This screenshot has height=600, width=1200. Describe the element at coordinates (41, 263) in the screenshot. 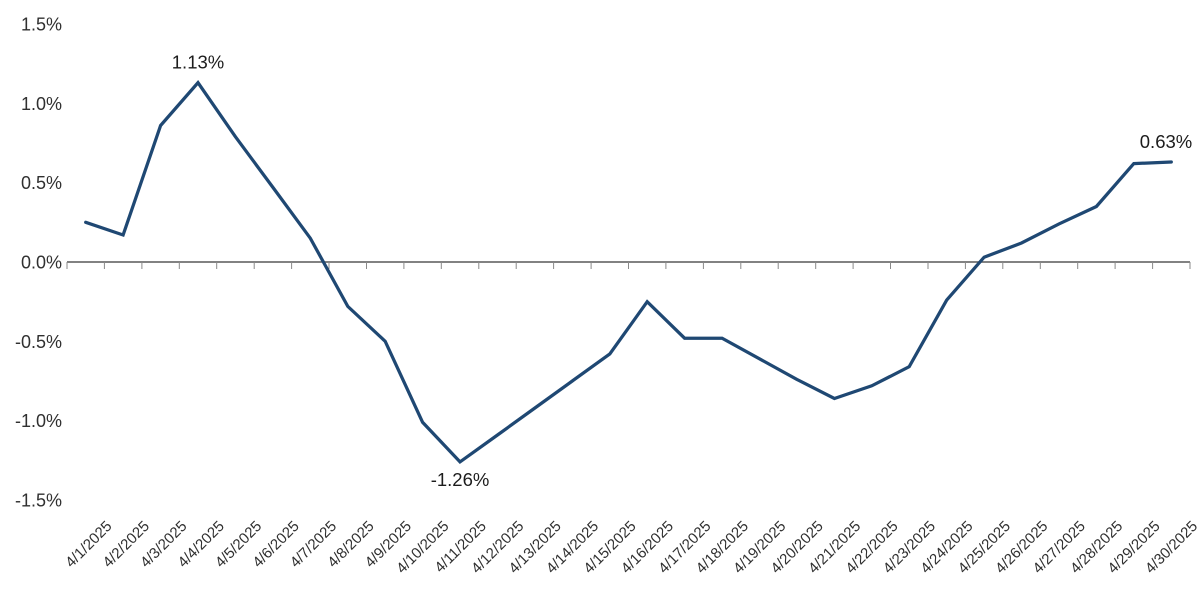

I see `y-axis-label: 0.0%` at that location.